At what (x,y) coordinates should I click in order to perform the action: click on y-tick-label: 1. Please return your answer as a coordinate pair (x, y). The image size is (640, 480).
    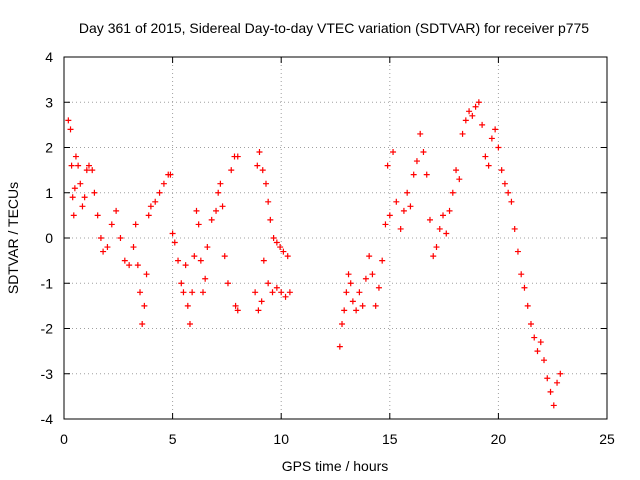
    Looking at the image, I should click on (49, 193).